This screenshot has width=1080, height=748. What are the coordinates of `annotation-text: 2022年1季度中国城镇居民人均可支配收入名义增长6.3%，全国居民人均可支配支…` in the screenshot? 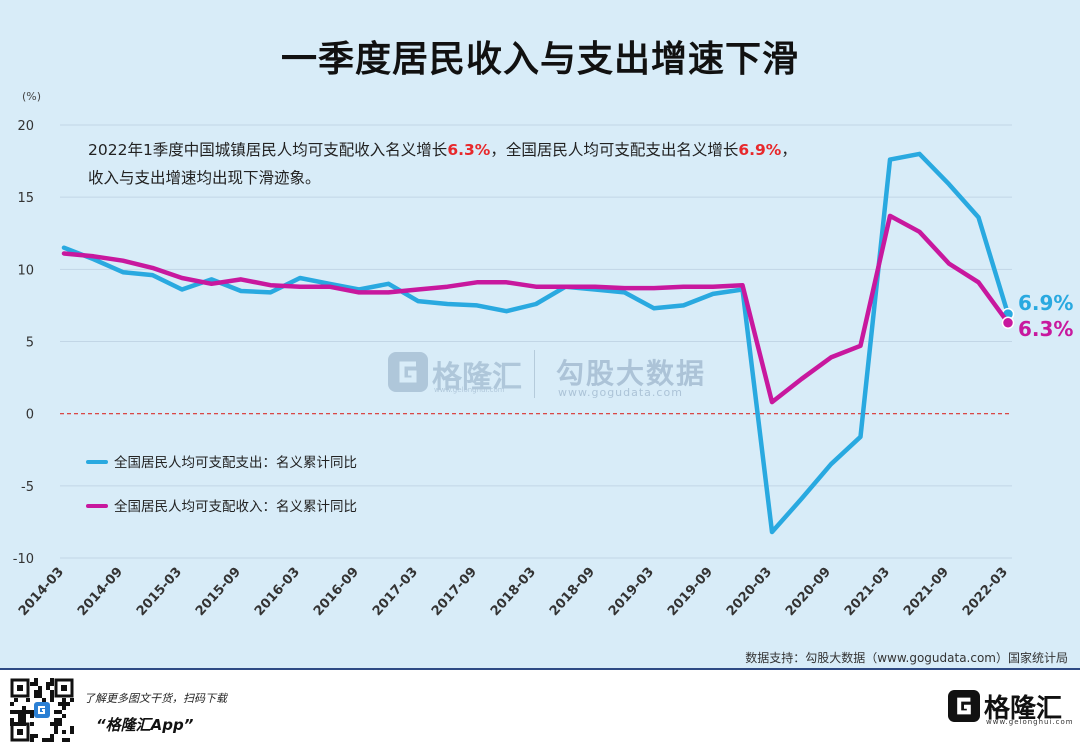 It's located at (518, 164).